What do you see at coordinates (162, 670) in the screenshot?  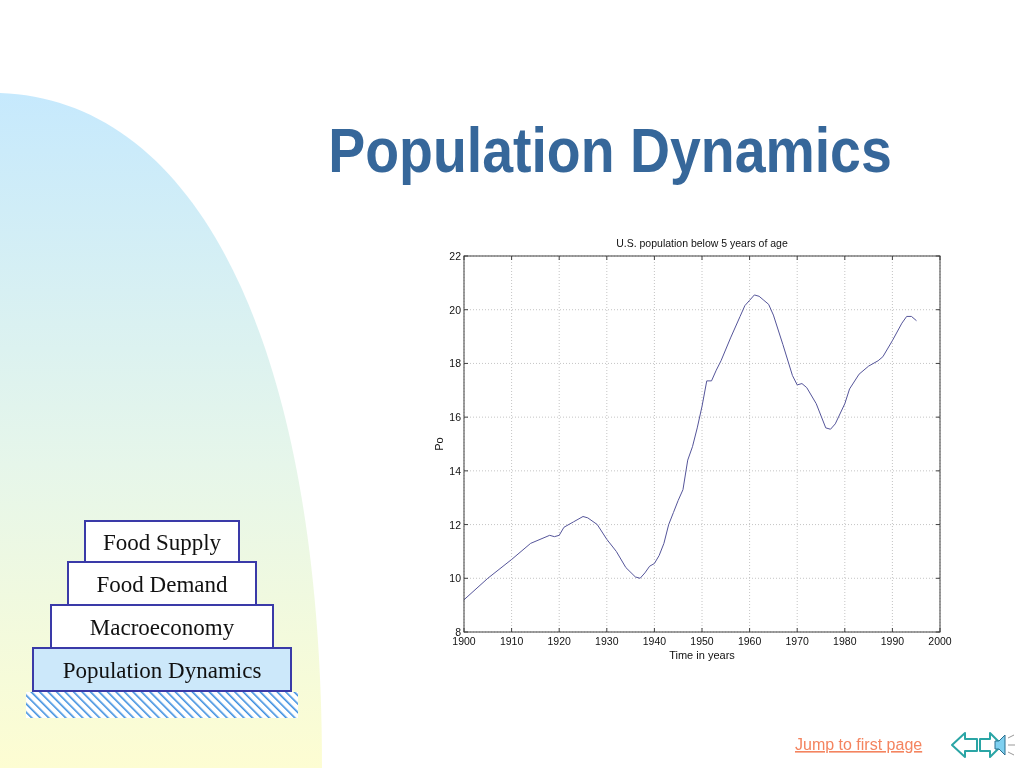 I see `text: Population Dynamics` at bounding box center [162, 670].